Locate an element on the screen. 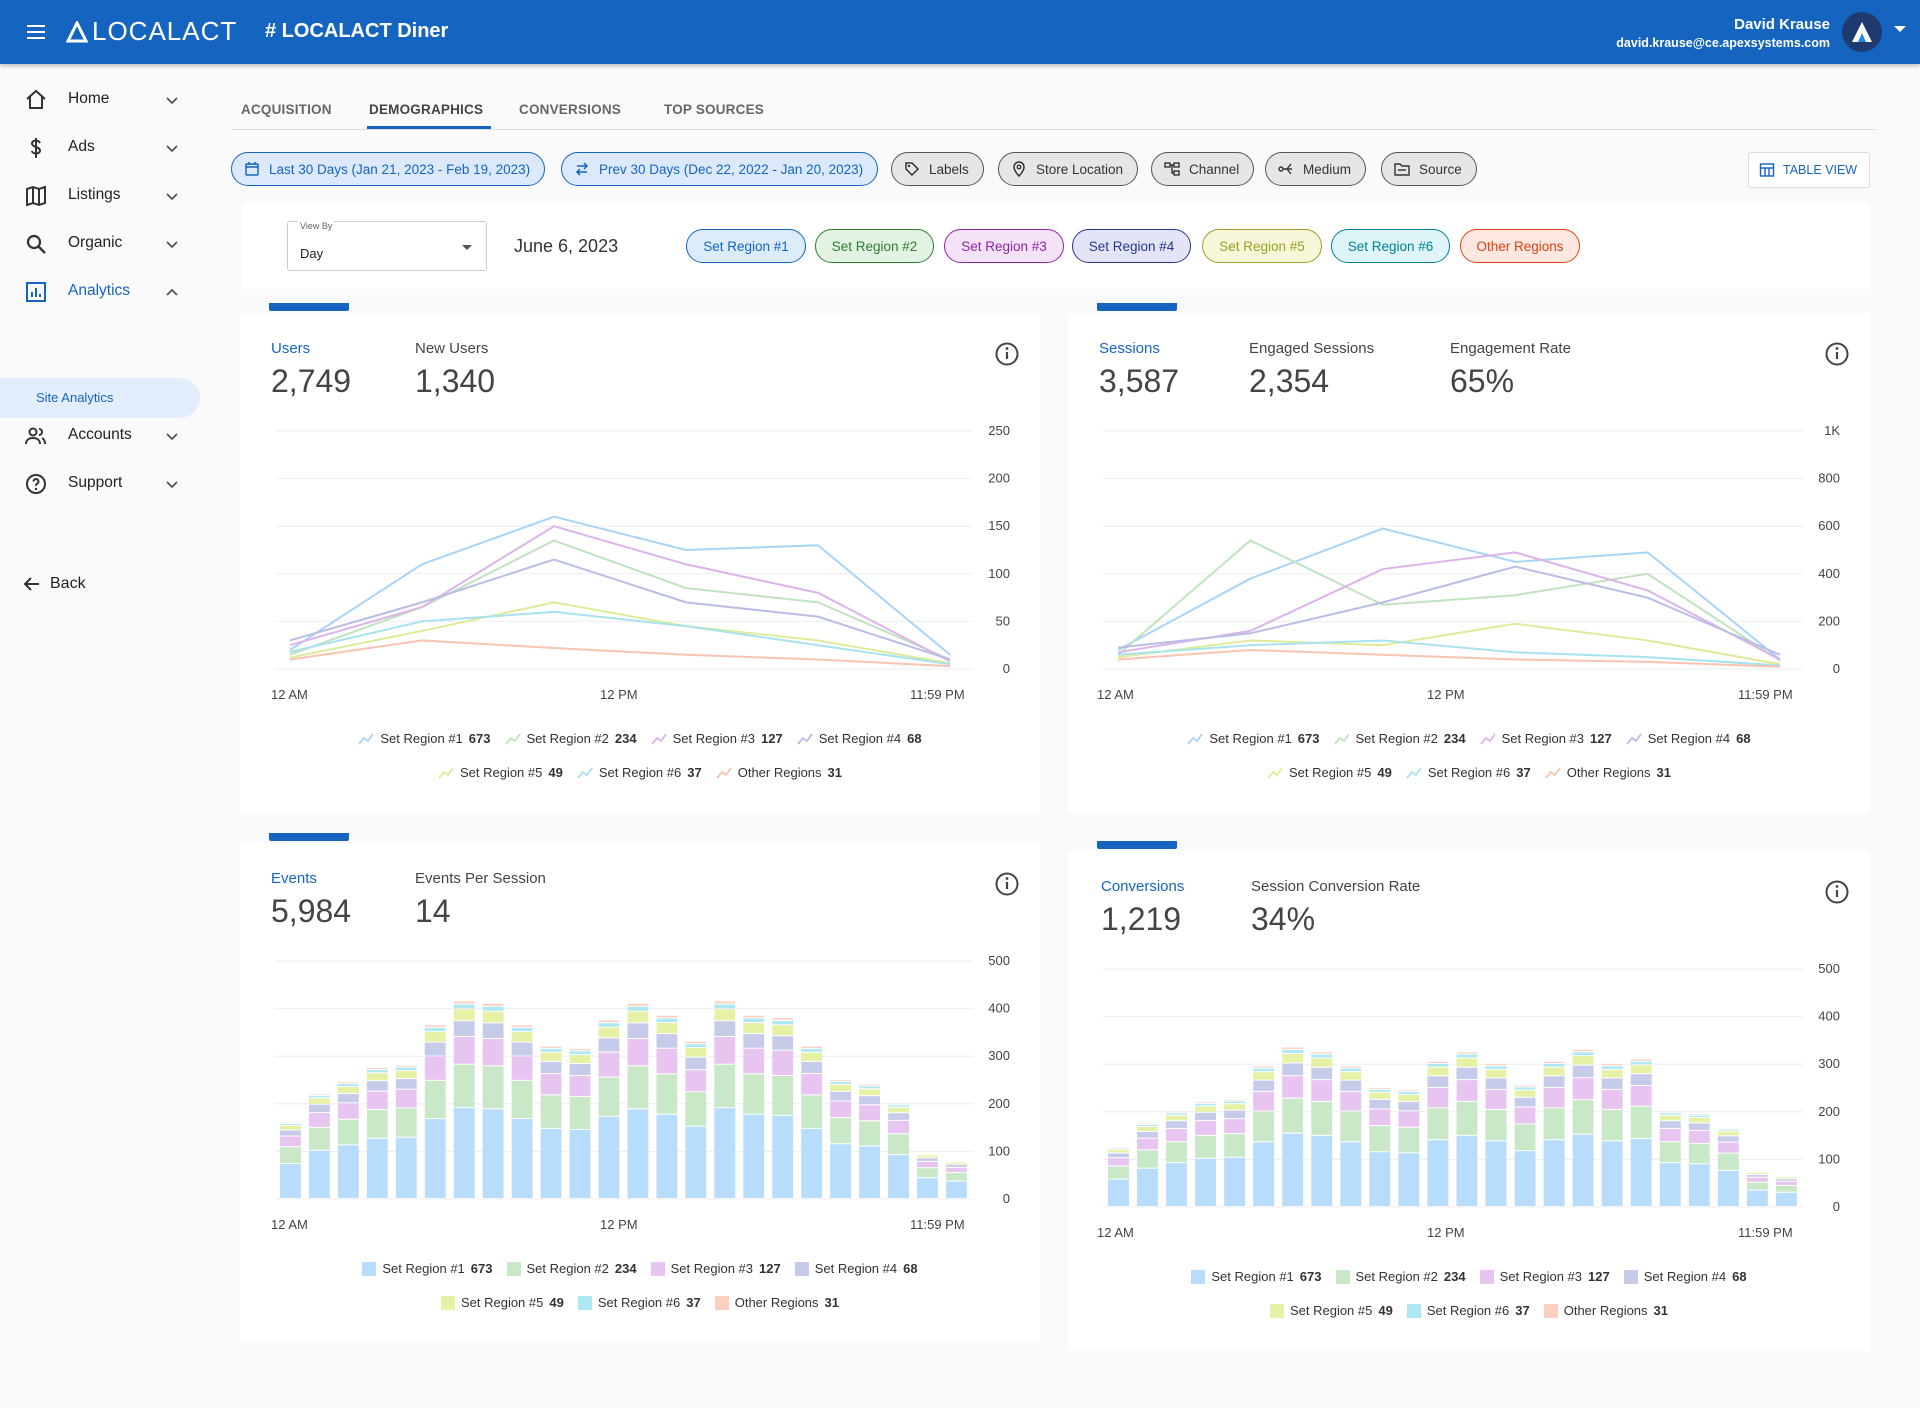 The image size is (1920, 1408). hamburger-menu-icon is located at coordinates (36, 32).